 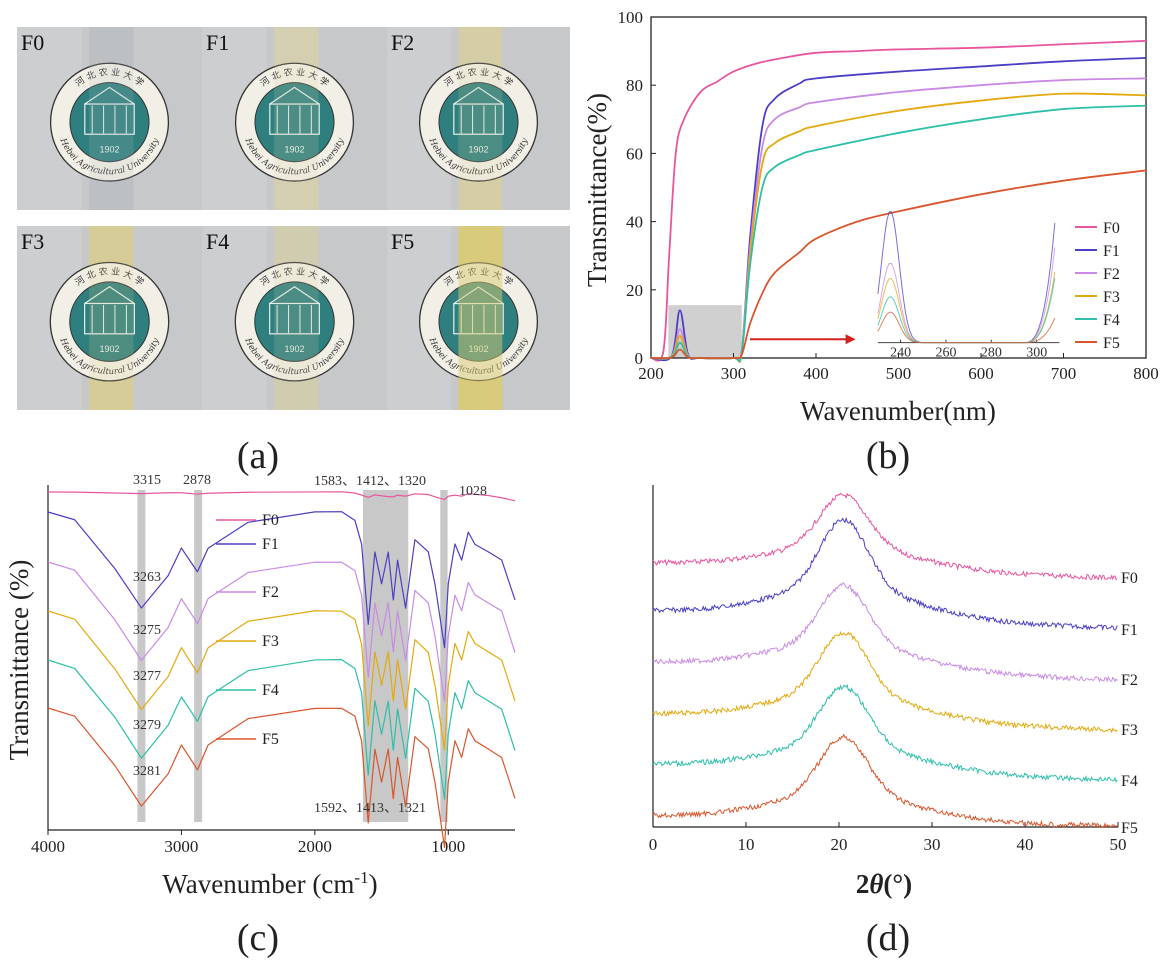 I want to click on band-label-1583-1412-1320: 1583、1412、1320, so click(x=370, y=481).